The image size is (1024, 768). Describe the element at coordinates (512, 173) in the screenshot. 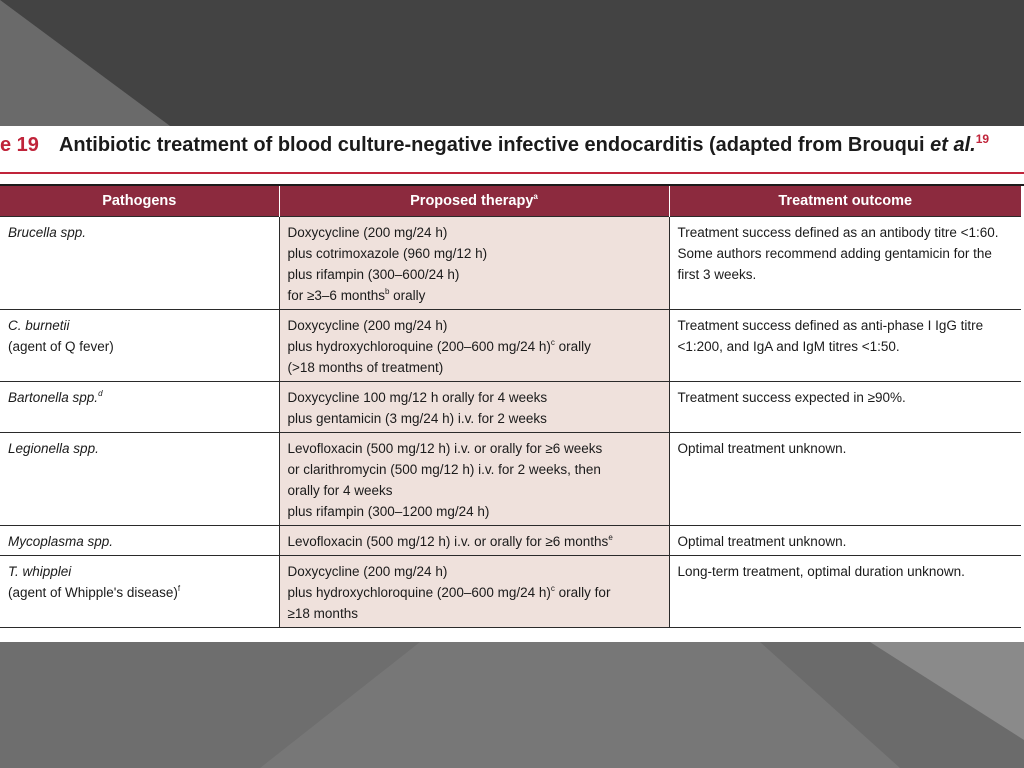

I see `caption-rule` at that location.